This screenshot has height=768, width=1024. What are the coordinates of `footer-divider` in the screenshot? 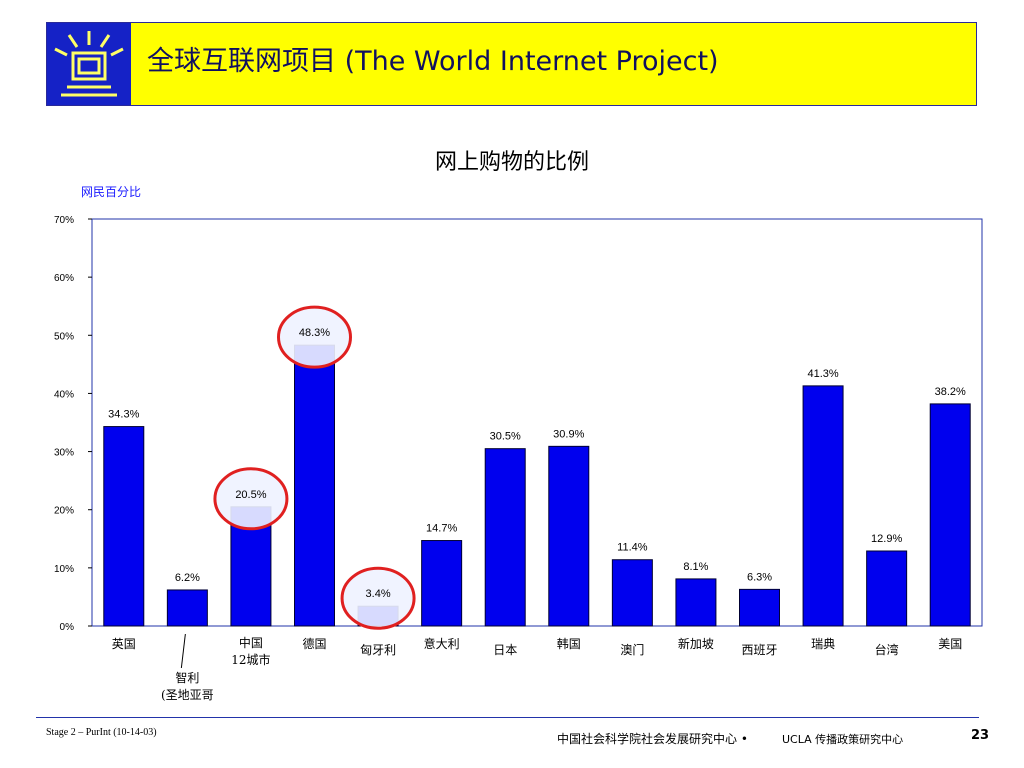 It's located at (507, 717).